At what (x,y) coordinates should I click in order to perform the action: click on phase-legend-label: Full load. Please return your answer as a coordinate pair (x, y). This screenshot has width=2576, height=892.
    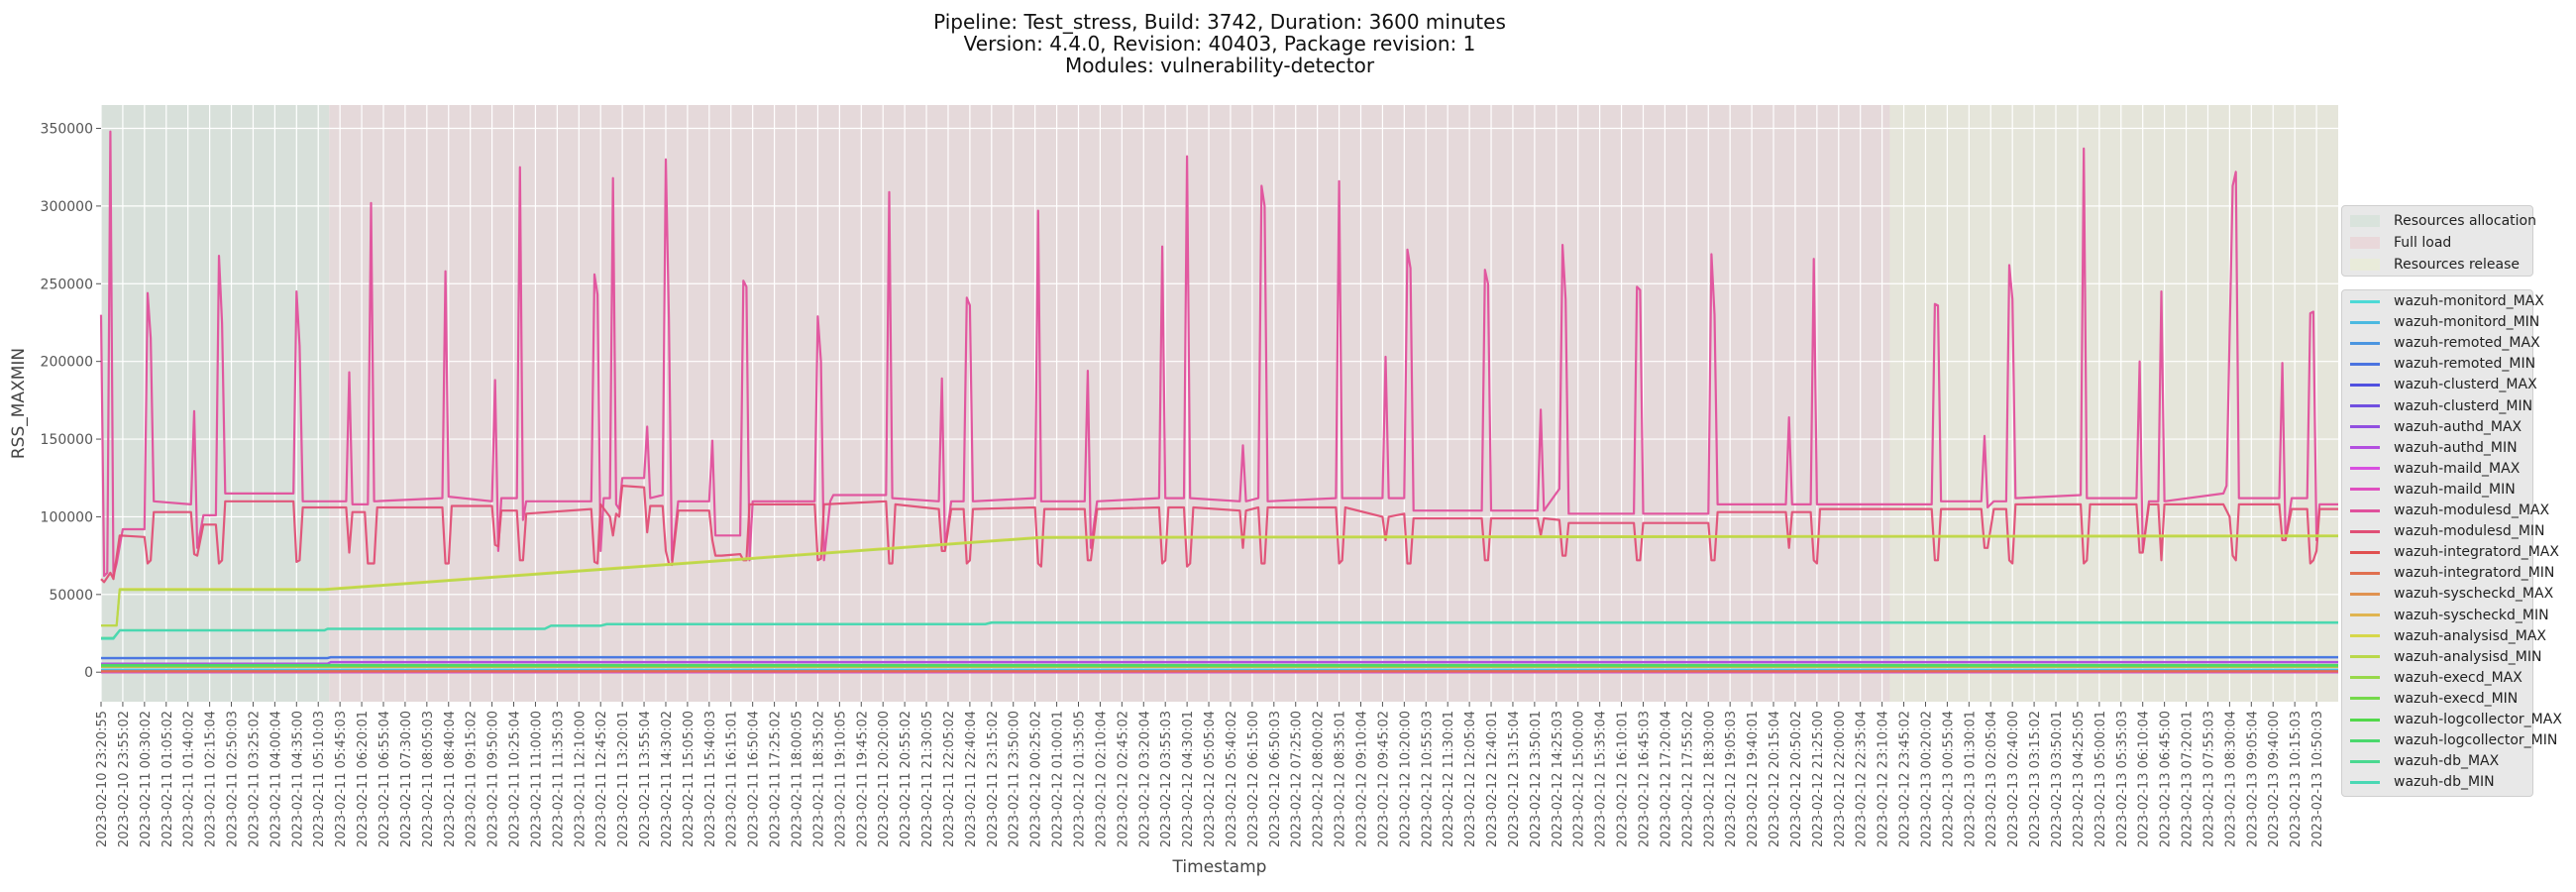
    Looking at the image, I should click on (2423, 243).